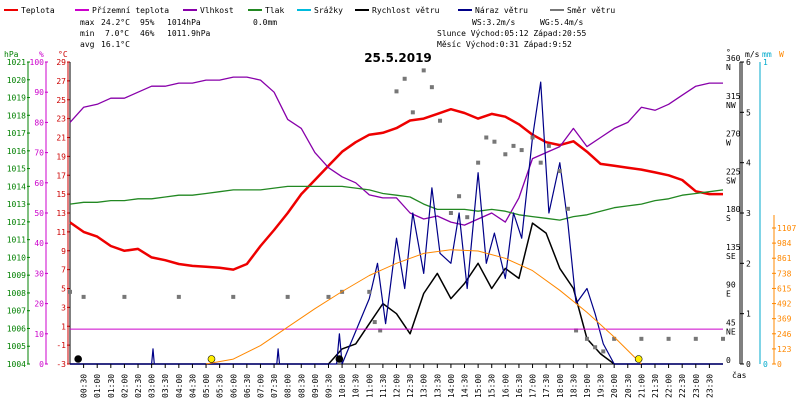 The height and width of the screenshot is (400, 800). What do you see at coordinates (39, 92) in the screenshot?
I see `humidity-tick-label: 90` at bounding box center [39, 92].